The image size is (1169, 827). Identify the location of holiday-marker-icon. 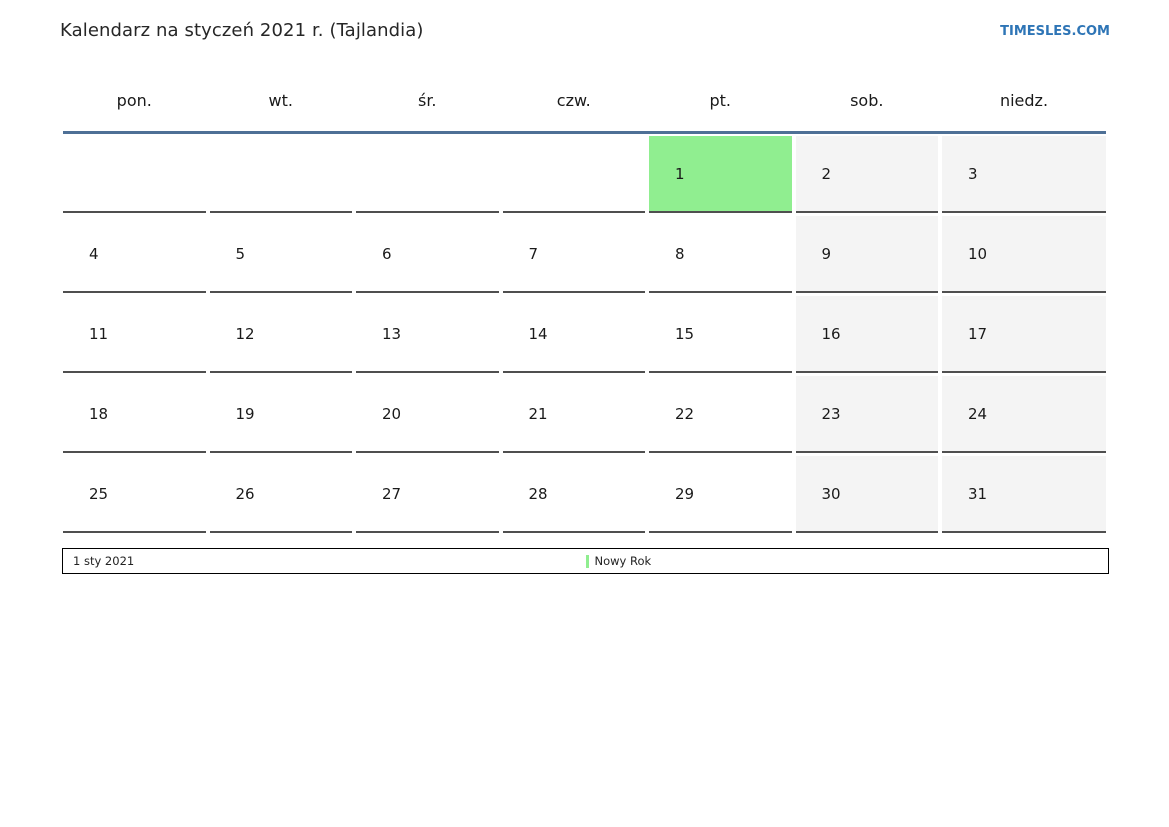
(587, 561).